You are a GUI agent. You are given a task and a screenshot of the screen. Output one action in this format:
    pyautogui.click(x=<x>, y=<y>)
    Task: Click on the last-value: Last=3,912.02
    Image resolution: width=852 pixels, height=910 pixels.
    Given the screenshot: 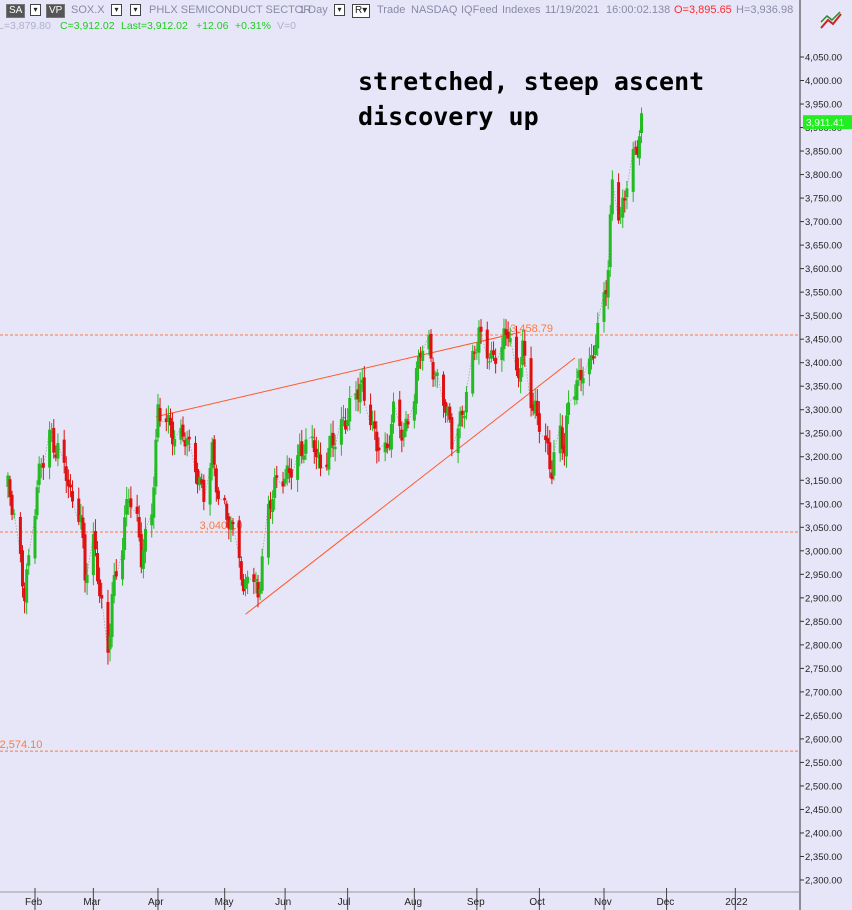 What is the action you would take?
    pyautogui.click(x=154, y=26)
    